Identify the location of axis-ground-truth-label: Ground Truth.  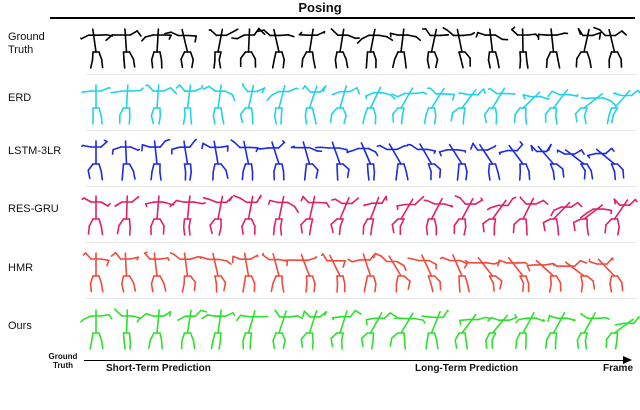
(63, 361).